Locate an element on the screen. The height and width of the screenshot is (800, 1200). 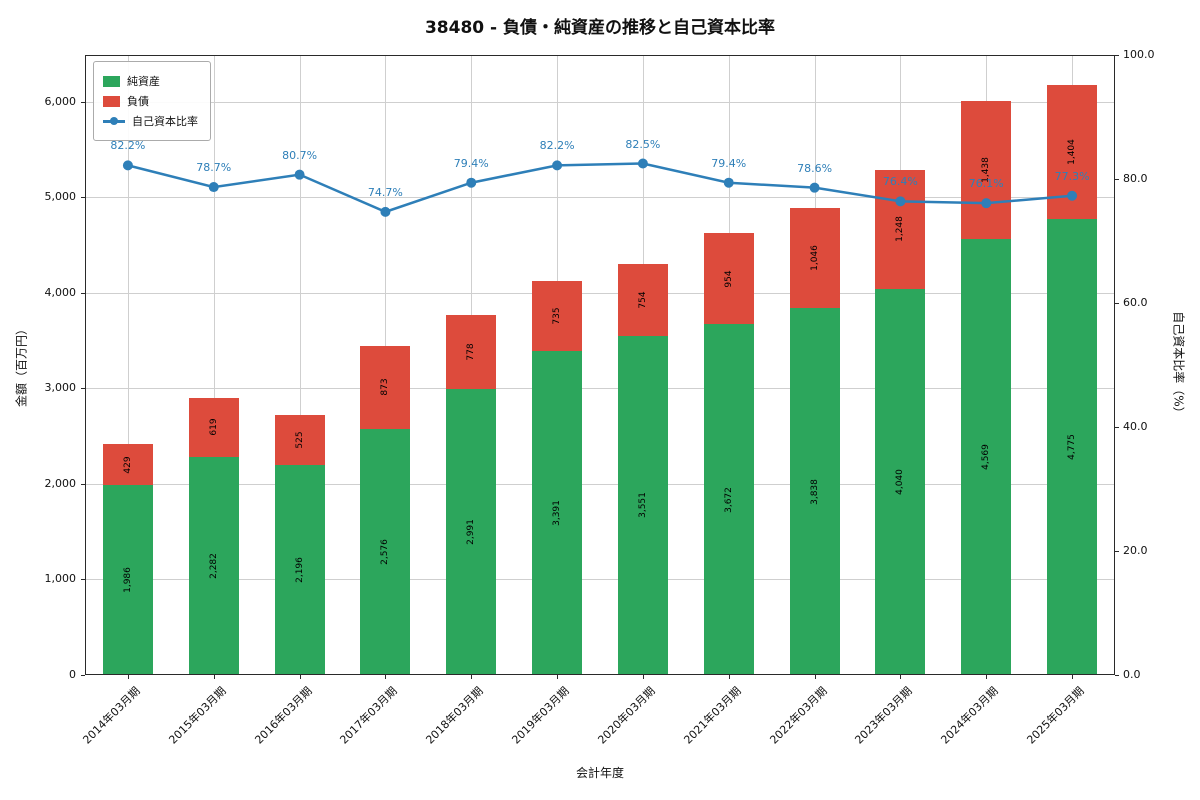
equity-ratio-value-label: 80.7% is located at coordinates (300, 155).